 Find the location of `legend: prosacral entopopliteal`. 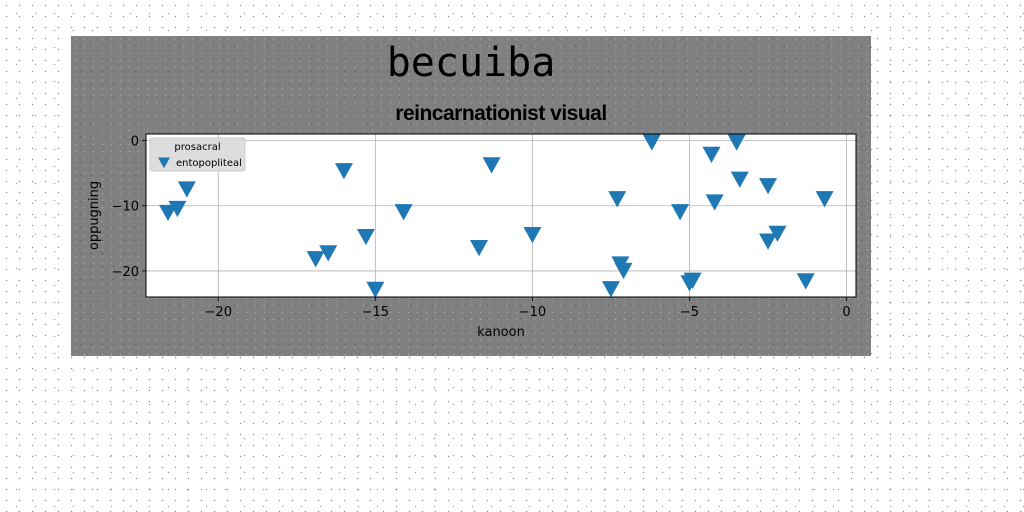

legend: prosacral entopopliteal is located at coordinates (197, 154).